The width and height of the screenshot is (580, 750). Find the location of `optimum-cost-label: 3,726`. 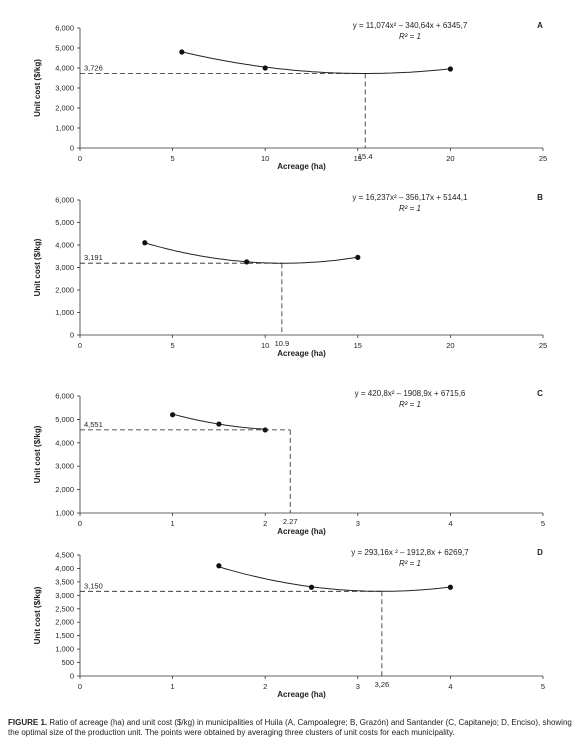

optimum-cost-label: 3,726 is located at coordinates (93, 67).